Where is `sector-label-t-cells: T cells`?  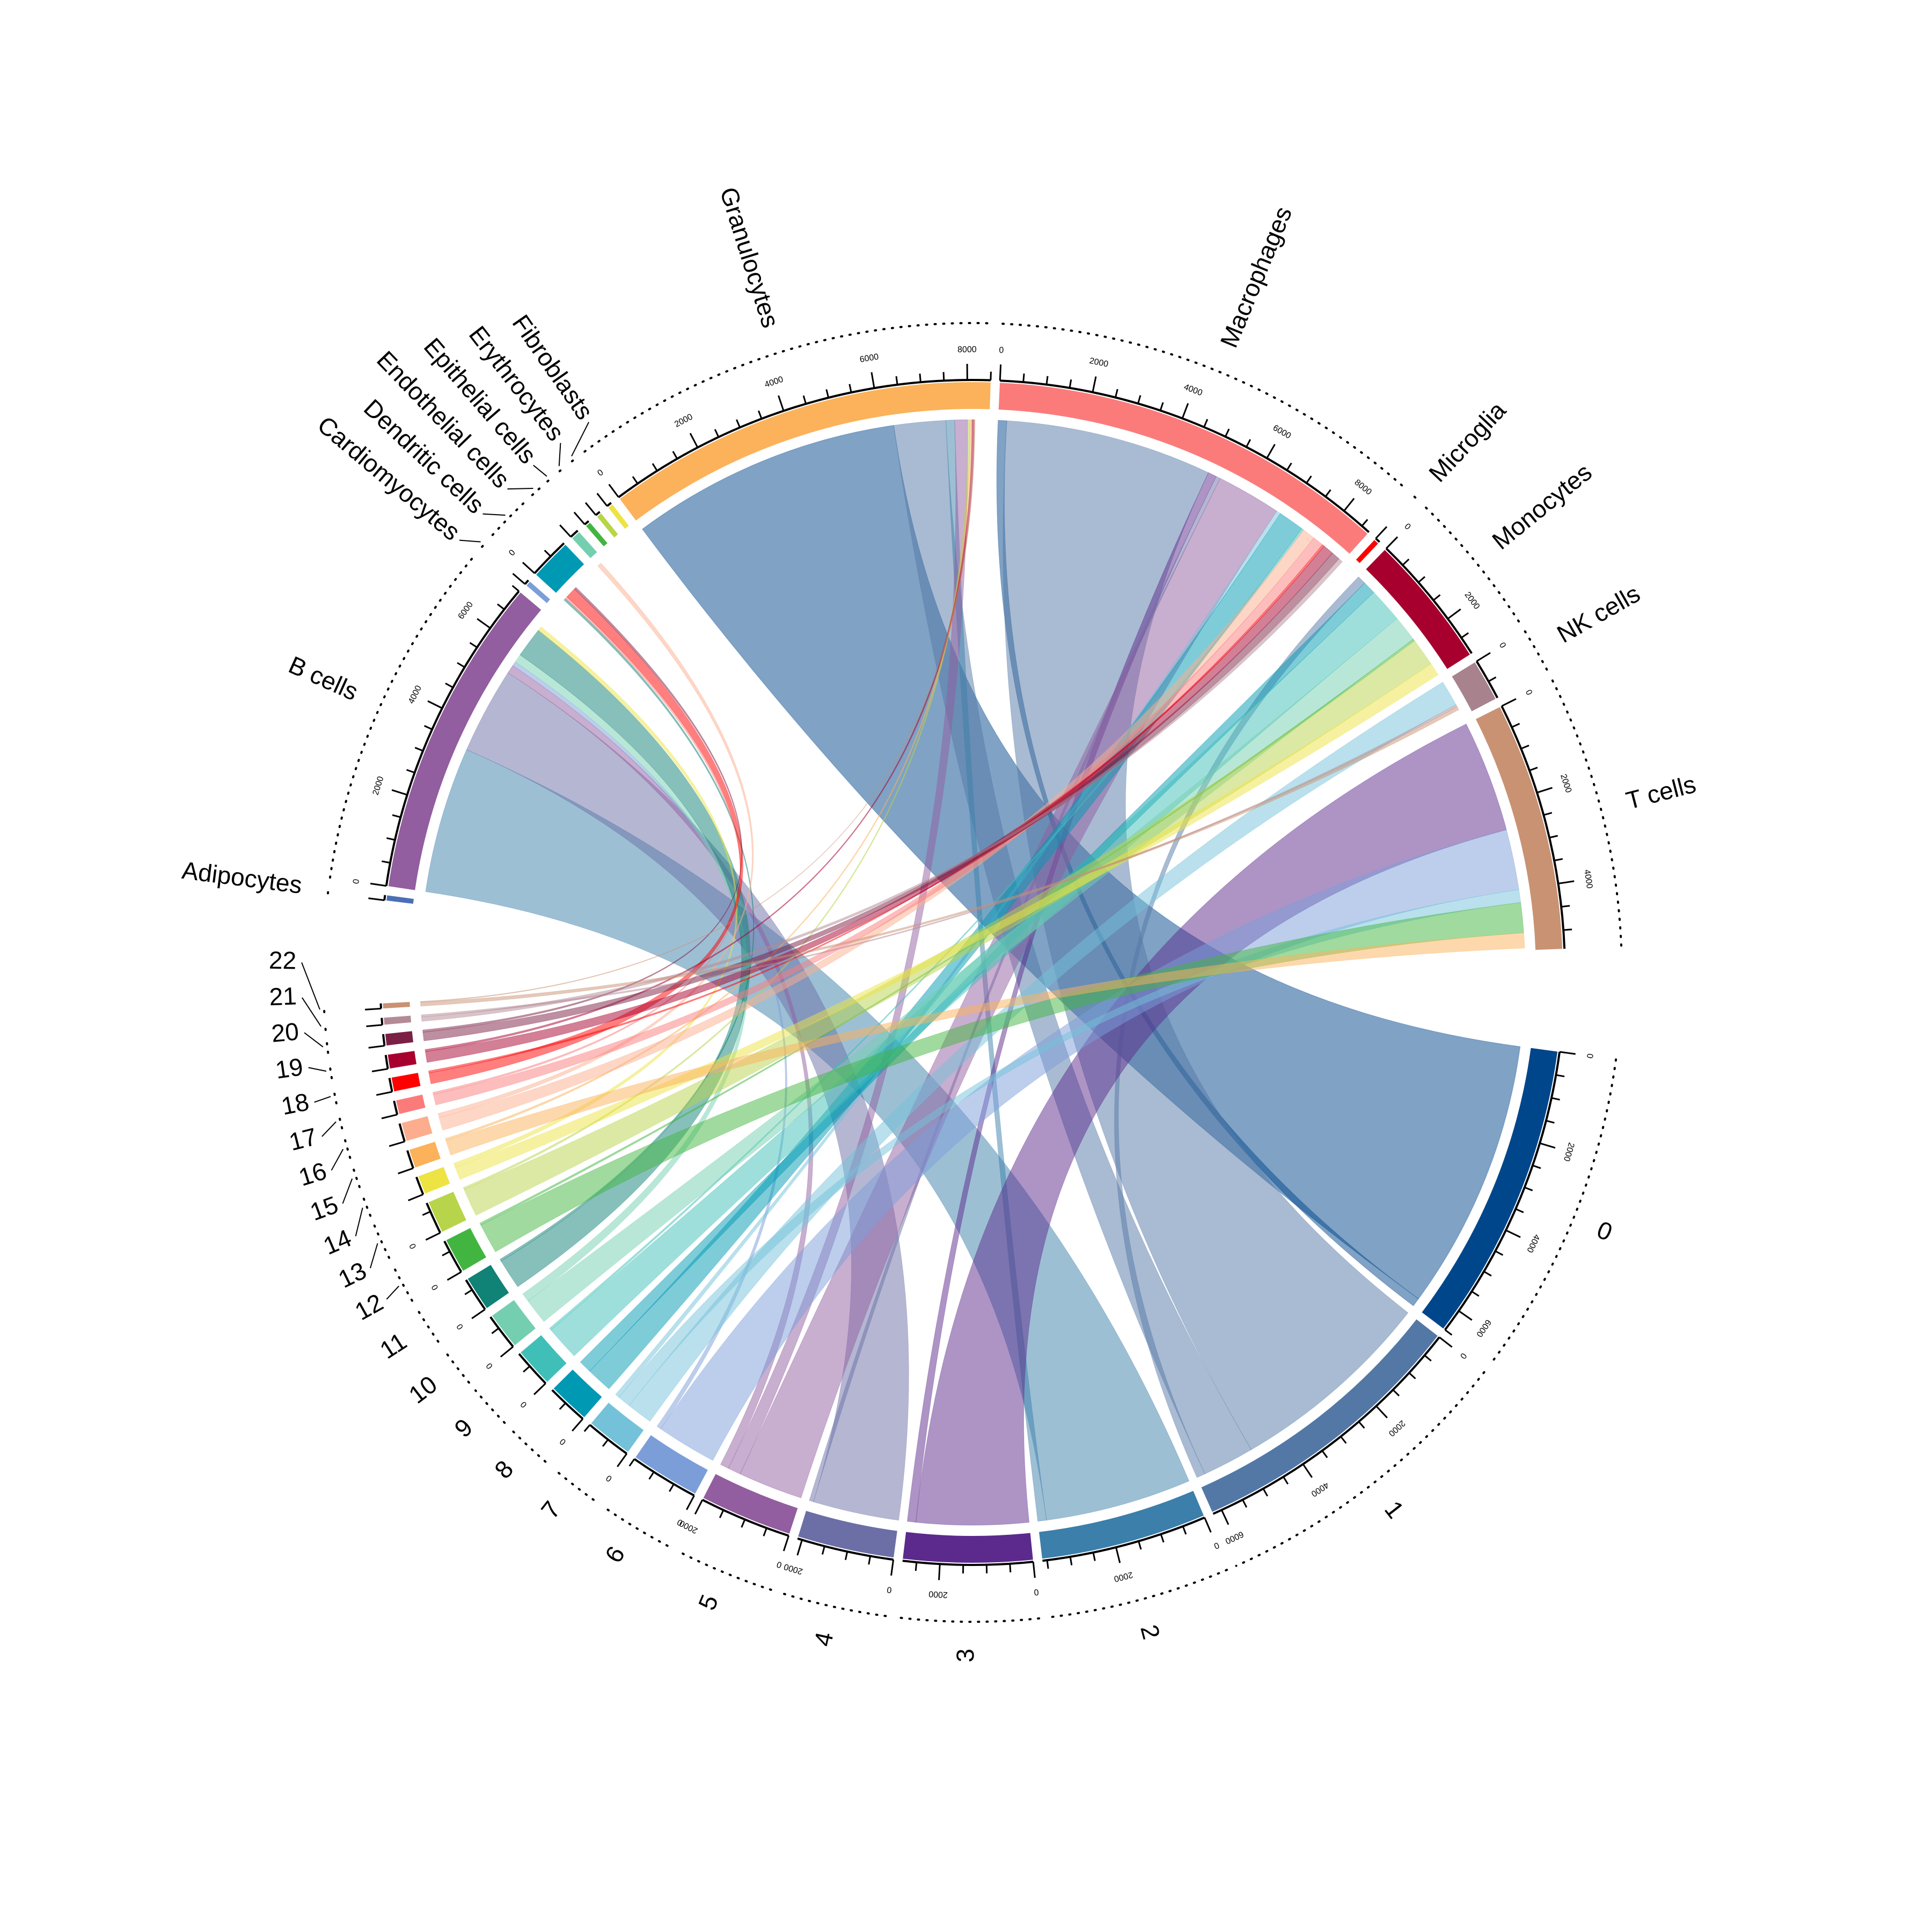
sector-label-t-cells: T cells is located at coordinates (1661, 792).